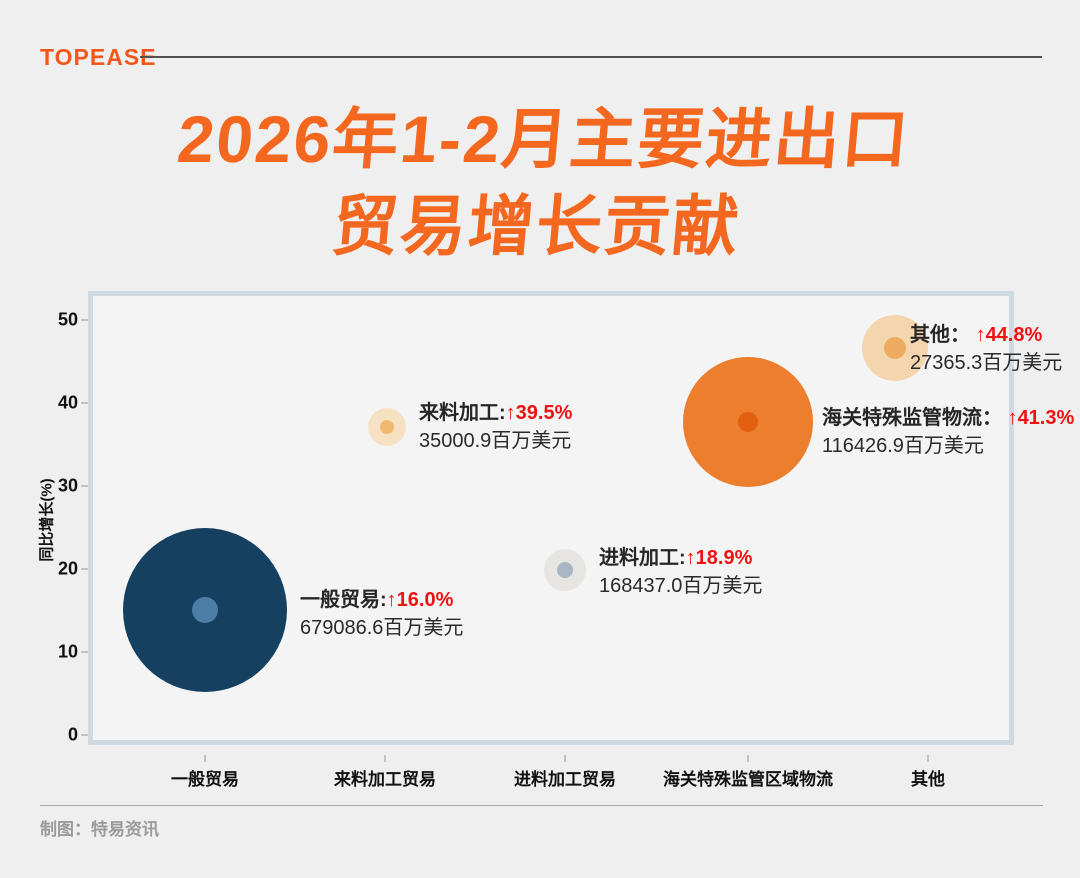 The width and height of the screenshot is (1080, 878). Describe the element at coordinates (67, 568) in the screenshot. I see `y-tick-label-20: 20` at that location.